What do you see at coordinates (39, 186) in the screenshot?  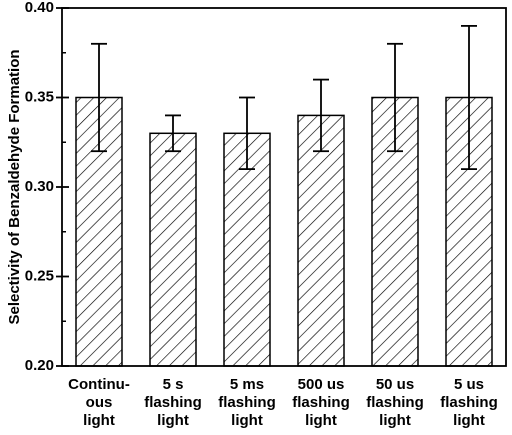 I see `y-tick-label-2: 0.30` at bounding box center [39, 186].